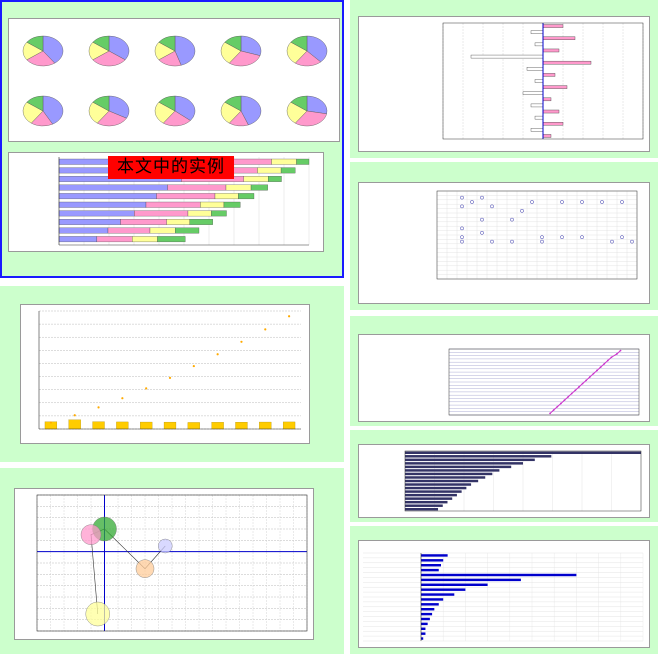 The image size is (658, 654). What do you see at coordinates (171, 167) in the screenshot?
I see `example-banner: 本文中的实例` at bounding box center [171, 167].